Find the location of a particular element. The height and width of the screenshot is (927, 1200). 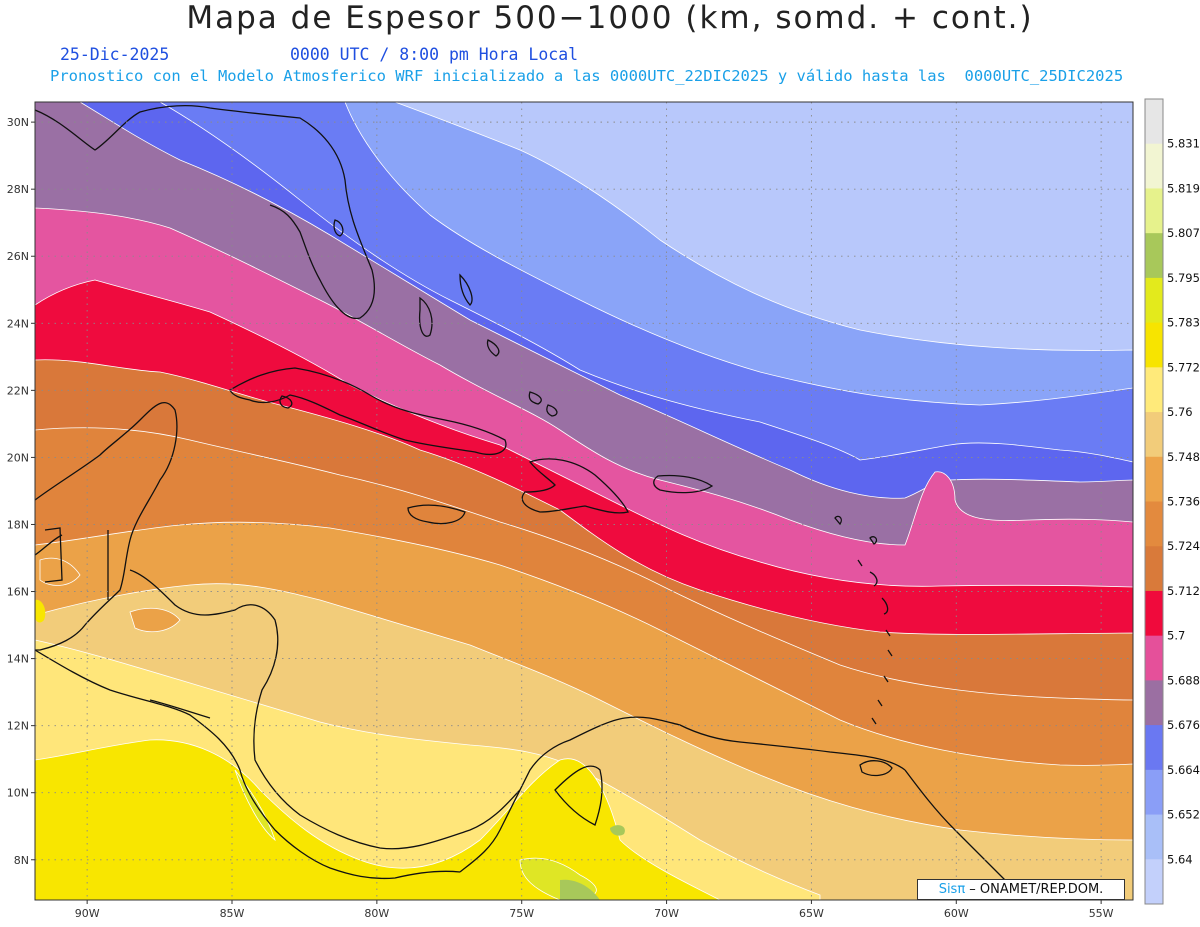

lon-tick-label: 85W is located at coordinates (232, 913).